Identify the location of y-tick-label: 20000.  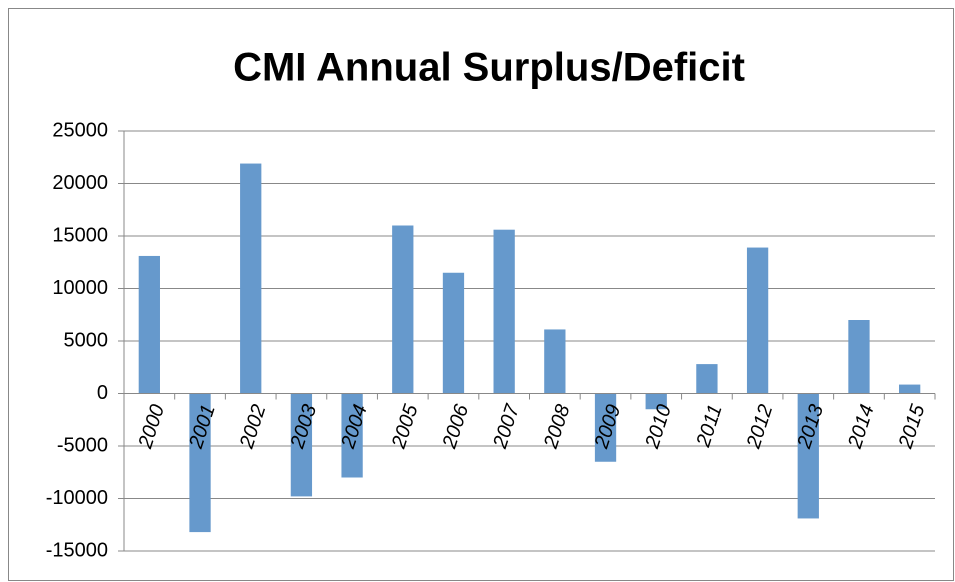
(80, 183).